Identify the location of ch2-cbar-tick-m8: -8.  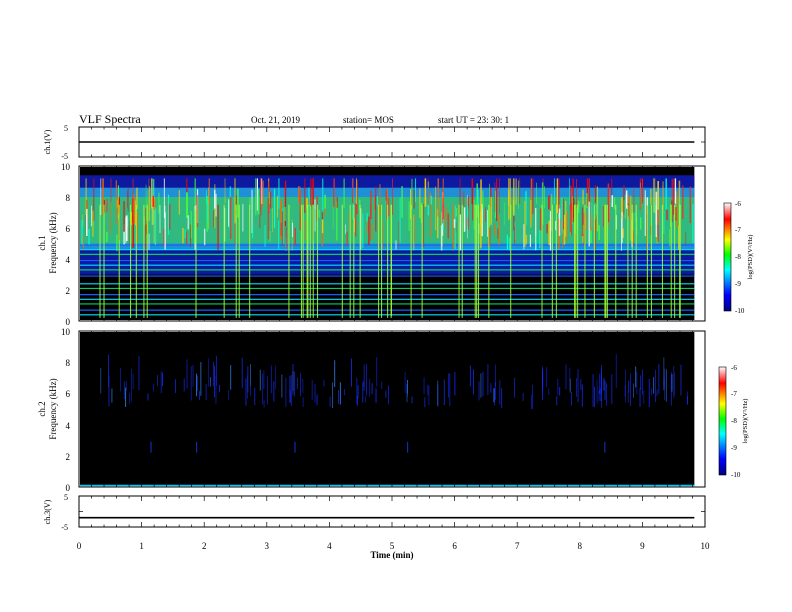
(734, 421).